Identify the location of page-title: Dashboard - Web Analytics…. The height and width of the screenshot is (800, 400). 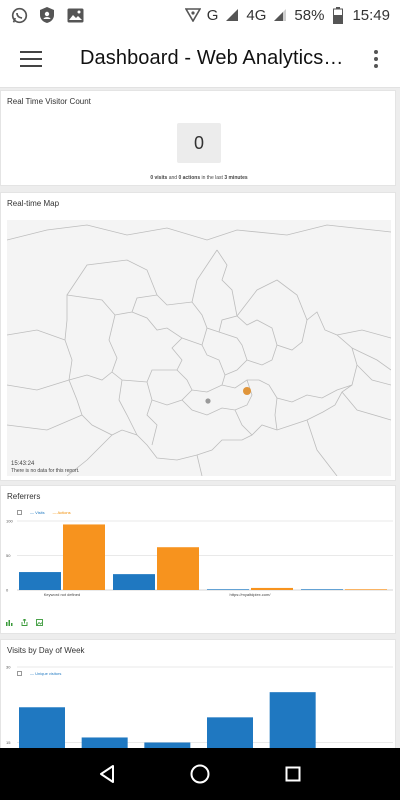
(212, 58).